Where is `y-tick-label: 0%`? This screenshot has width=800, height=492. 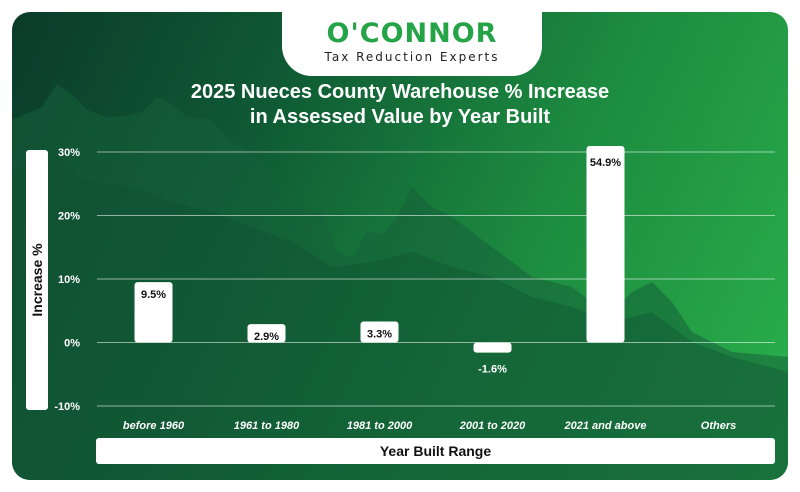 y-tick-label: 0% is located at coordinates (72, 344).